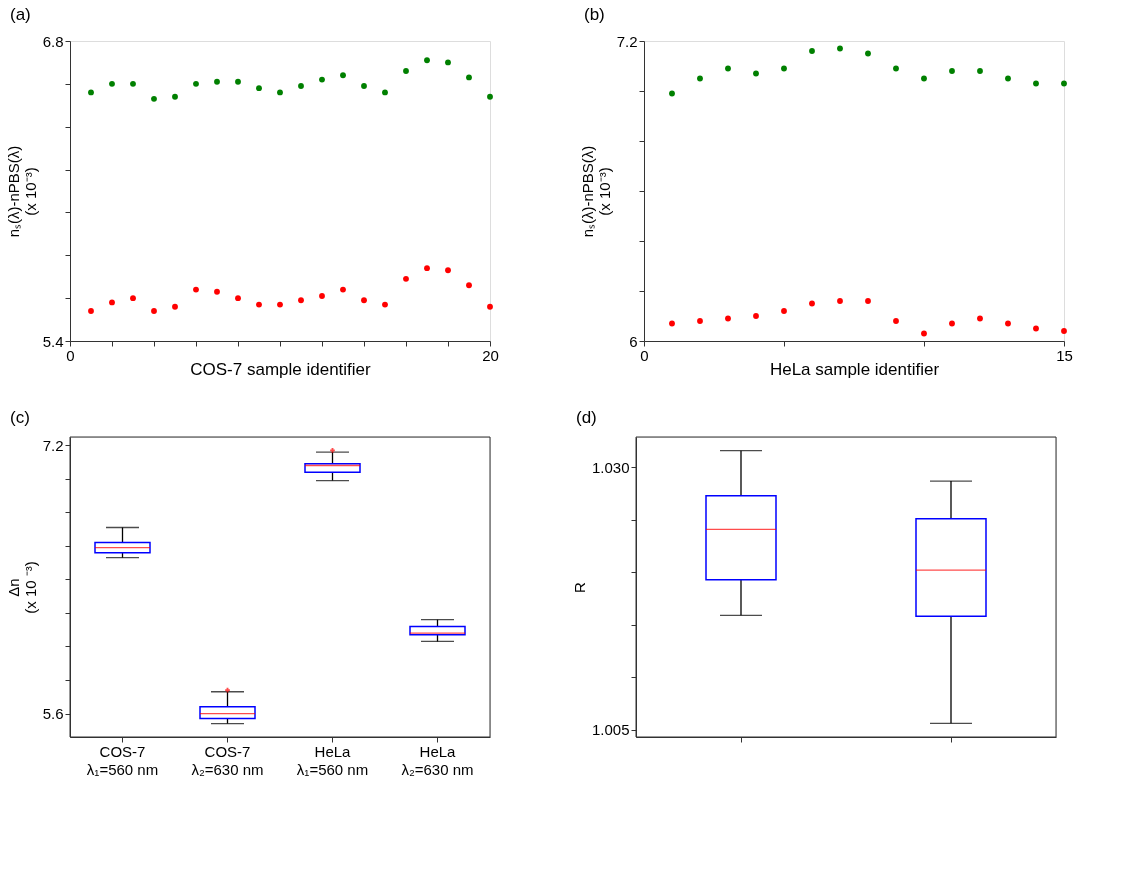 Image resolution: width=1121 pixels, height=889 pixels. Describe the element at coordinates (53, 41) in the screenshot. I see `y-tick-label: 6.8` at that location.